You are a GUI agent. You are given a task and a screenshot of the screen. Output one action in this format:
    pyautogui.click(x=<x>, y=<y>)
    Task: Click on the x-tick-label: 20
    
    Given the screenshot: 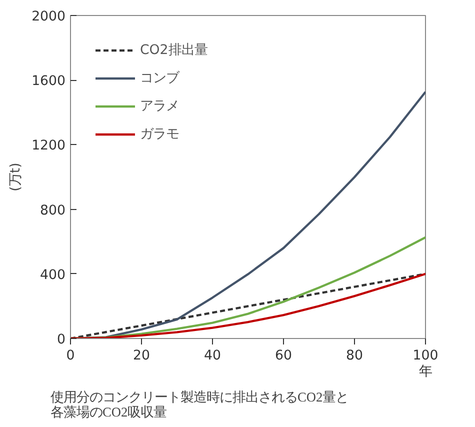 What is the action you would take?
    pyautogui.click(x=141, y=356)
    